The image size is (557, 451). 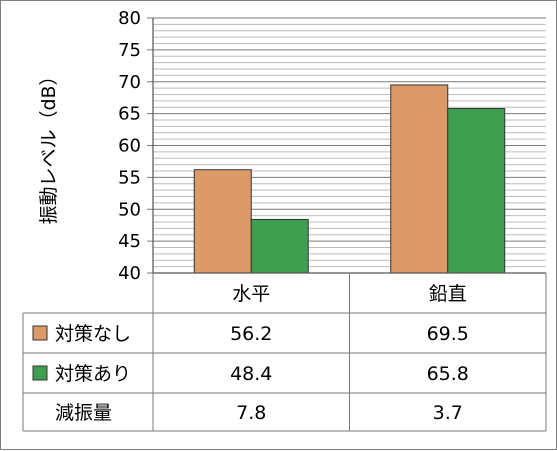 What do you see at coordinates (129, 209) in the screenshot?
I see `y-tick-label: 50` at bounding box center [129, 209].